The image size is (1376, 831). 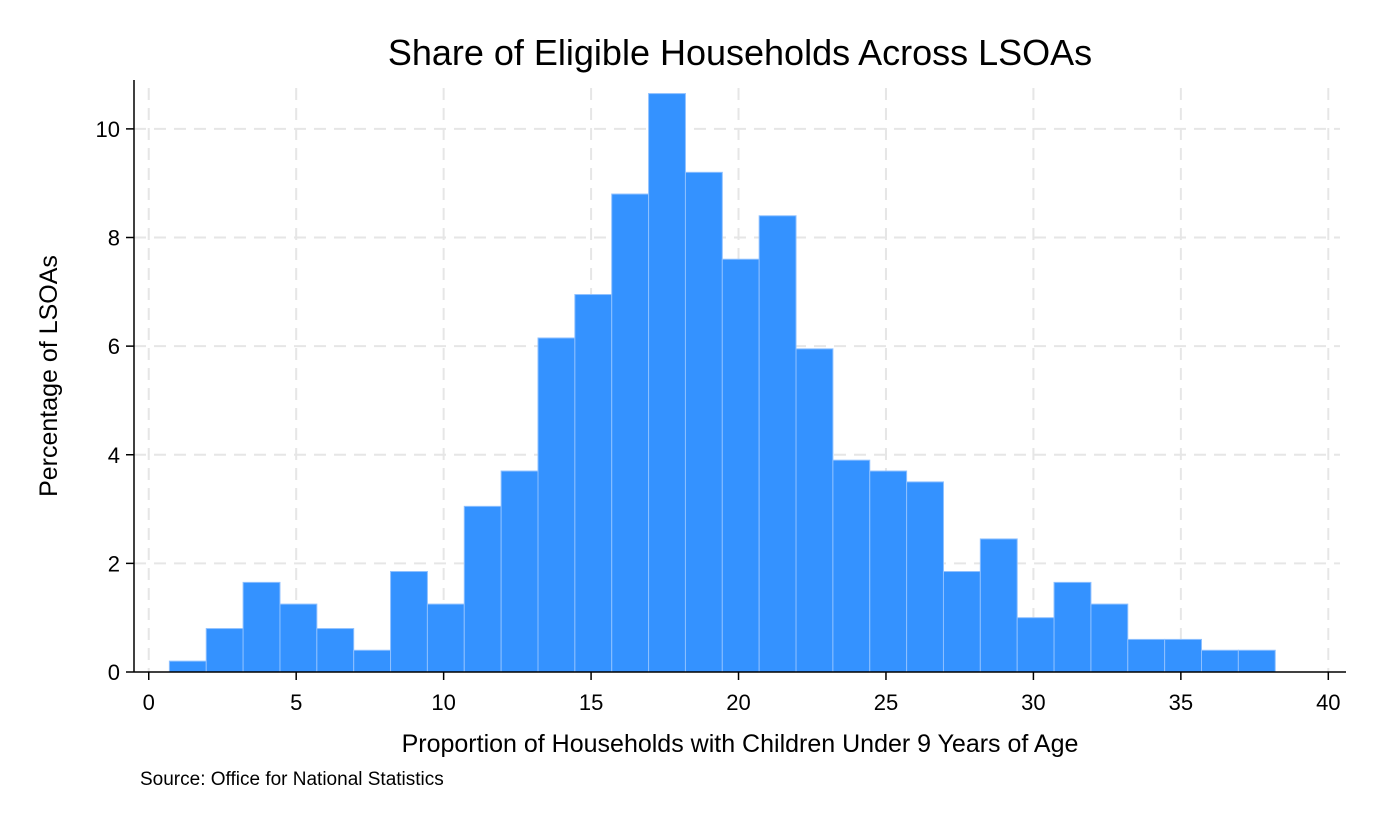 What do you see at coordinates (591, 702) in the screenshot?
I see `x-tick-label: 15` at bounding box center [591, 702].